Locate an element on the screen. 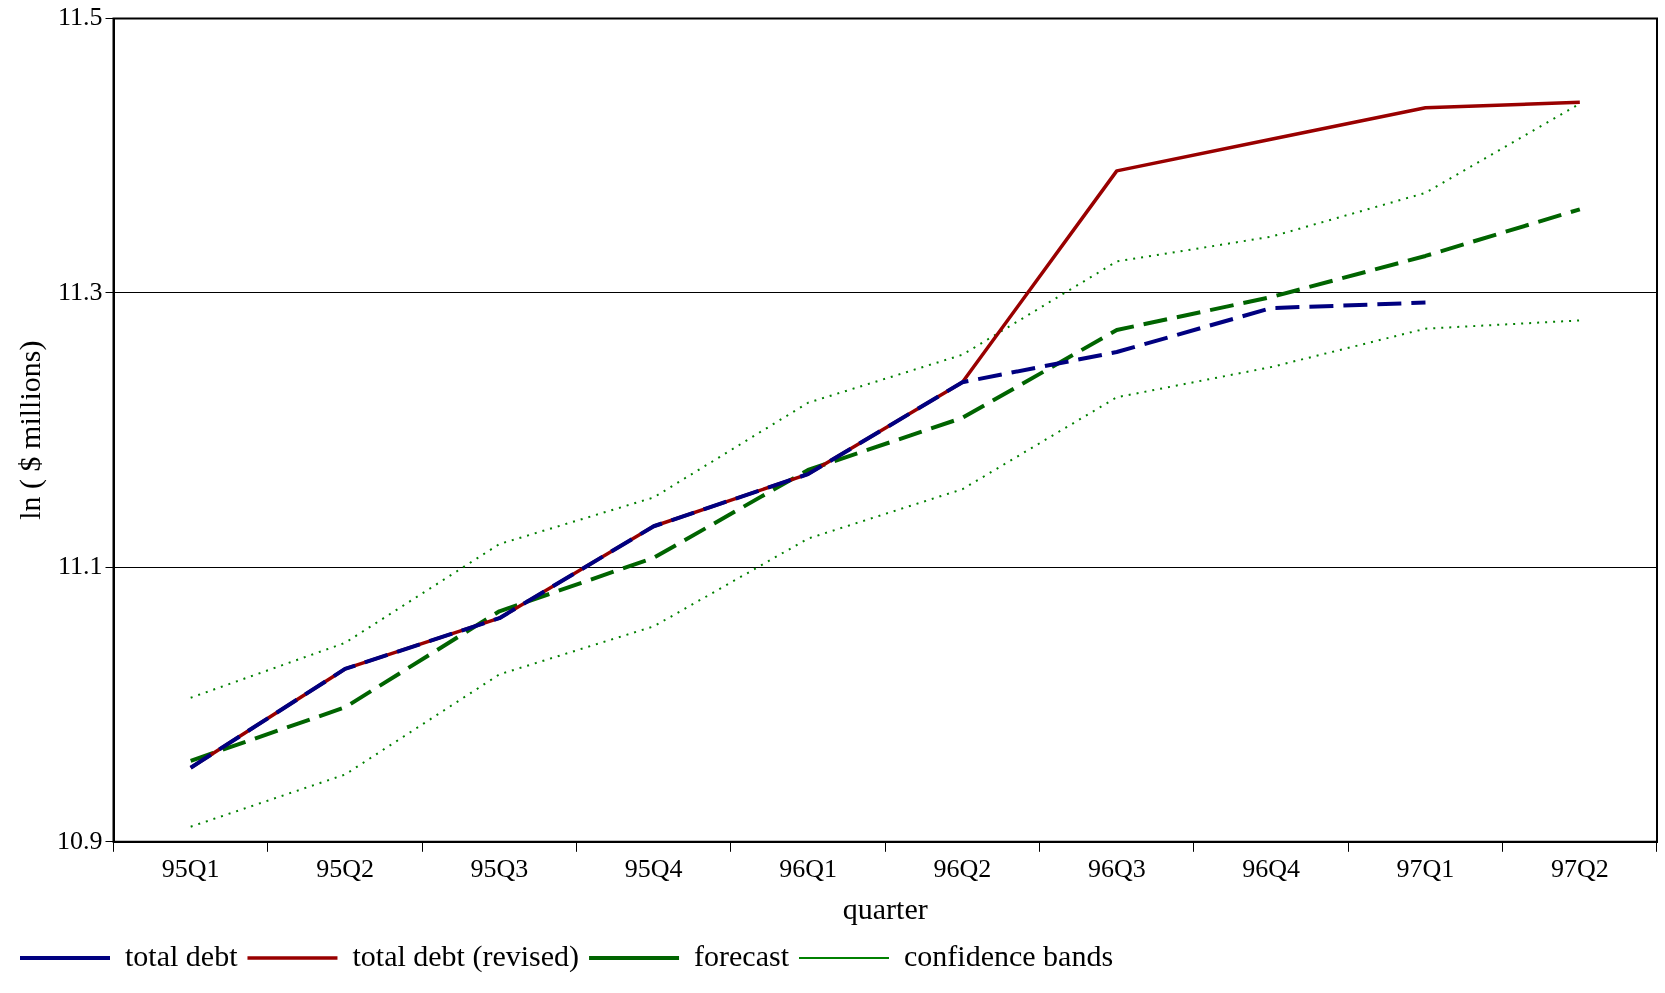  x-tick-label: 96Q4 is located at coordinates (1271, 869).